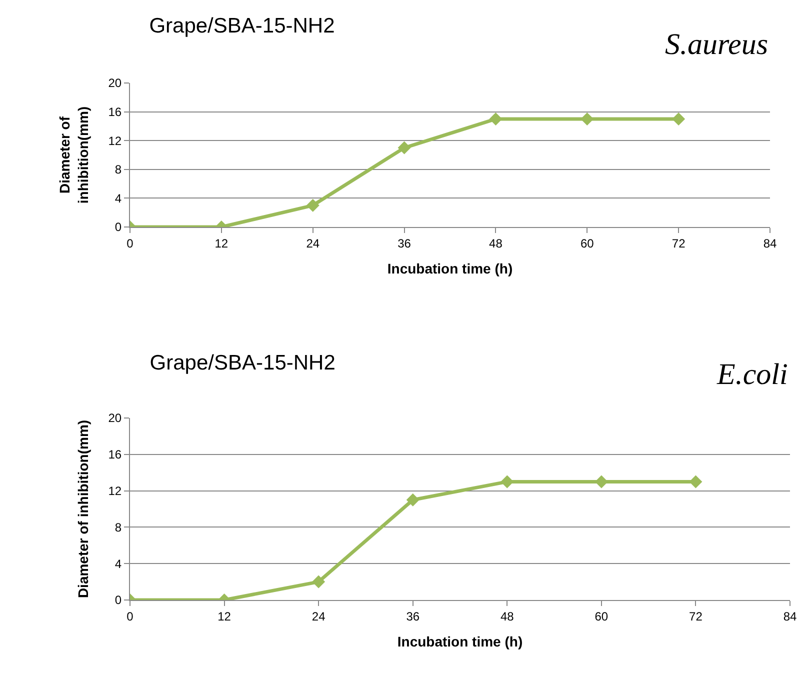 This screenshot has height=675, width=800. What do you see at coordinates (752, 374) in the screenshot?
I see `text: E.coli` at bounding box center [752, 374].